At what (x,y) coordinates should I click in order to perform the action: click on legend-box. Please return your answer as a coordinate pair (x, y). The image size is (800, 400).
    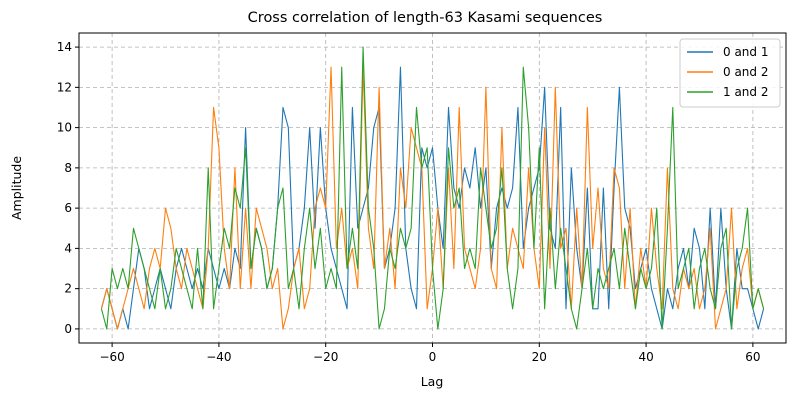
    Looking at the image, I should click on (730, 73).